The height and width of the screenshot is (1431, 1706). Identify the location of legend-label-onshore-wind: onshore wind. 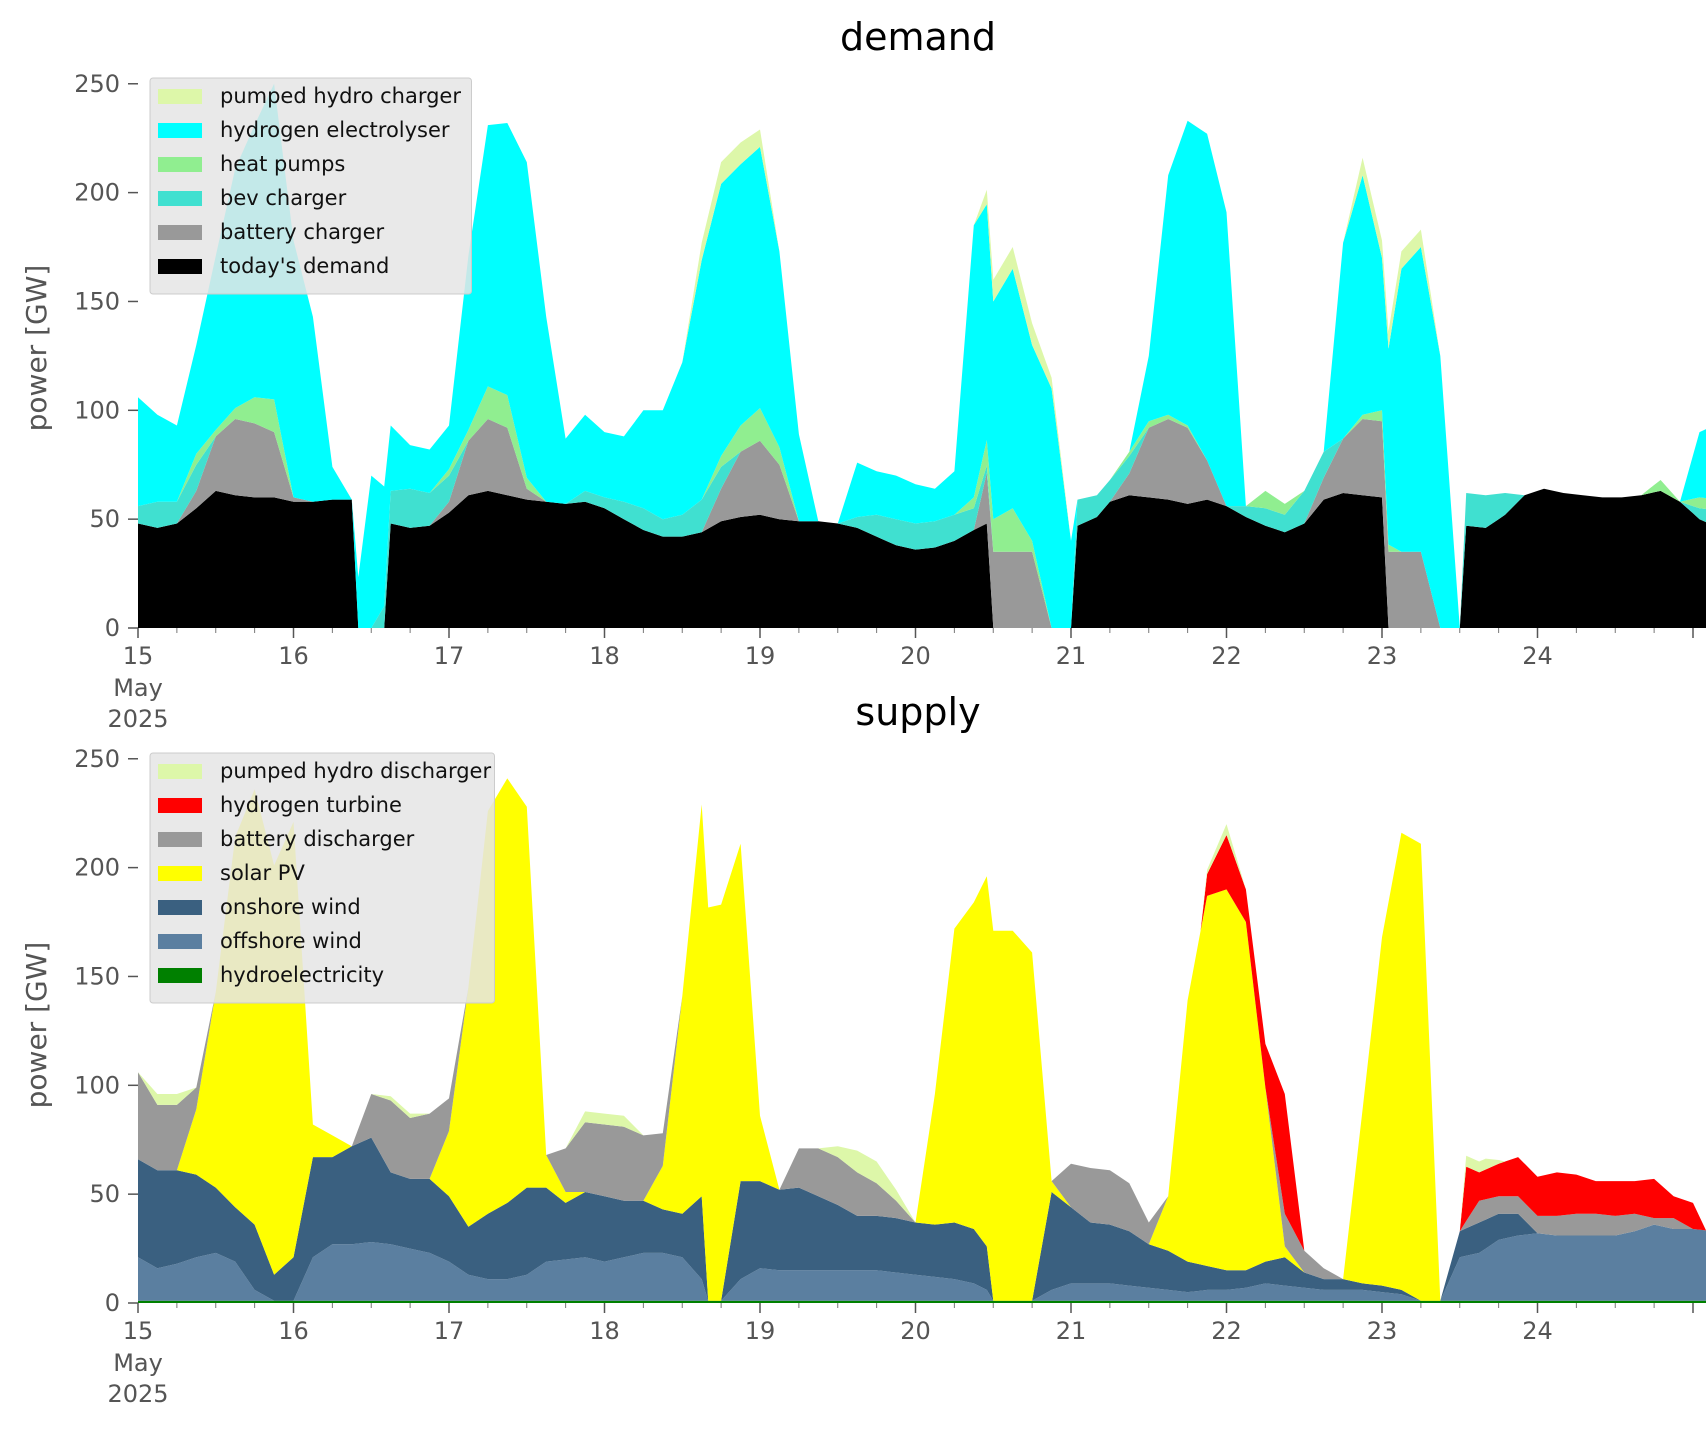
(290, 907).